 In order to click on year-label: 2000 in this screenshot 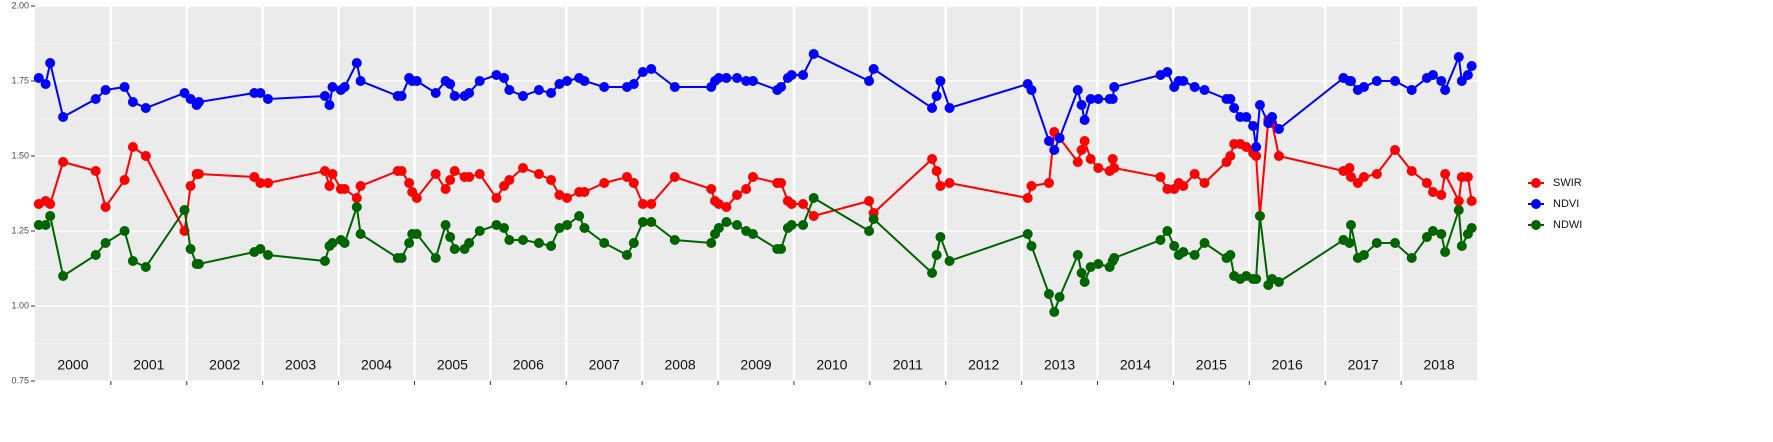, I will do `click(72, 365)`.